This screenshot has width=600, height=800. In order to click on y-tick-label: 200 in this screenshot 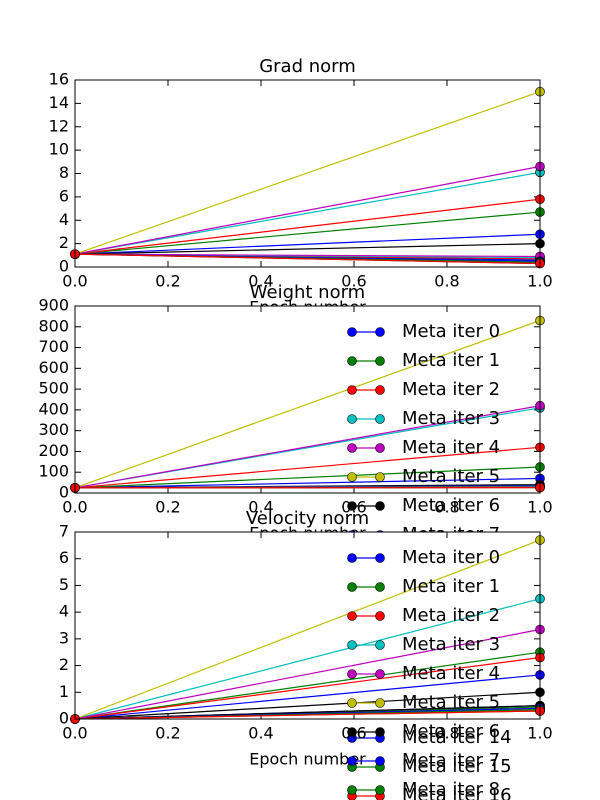, I will do `click(53, 450)`.